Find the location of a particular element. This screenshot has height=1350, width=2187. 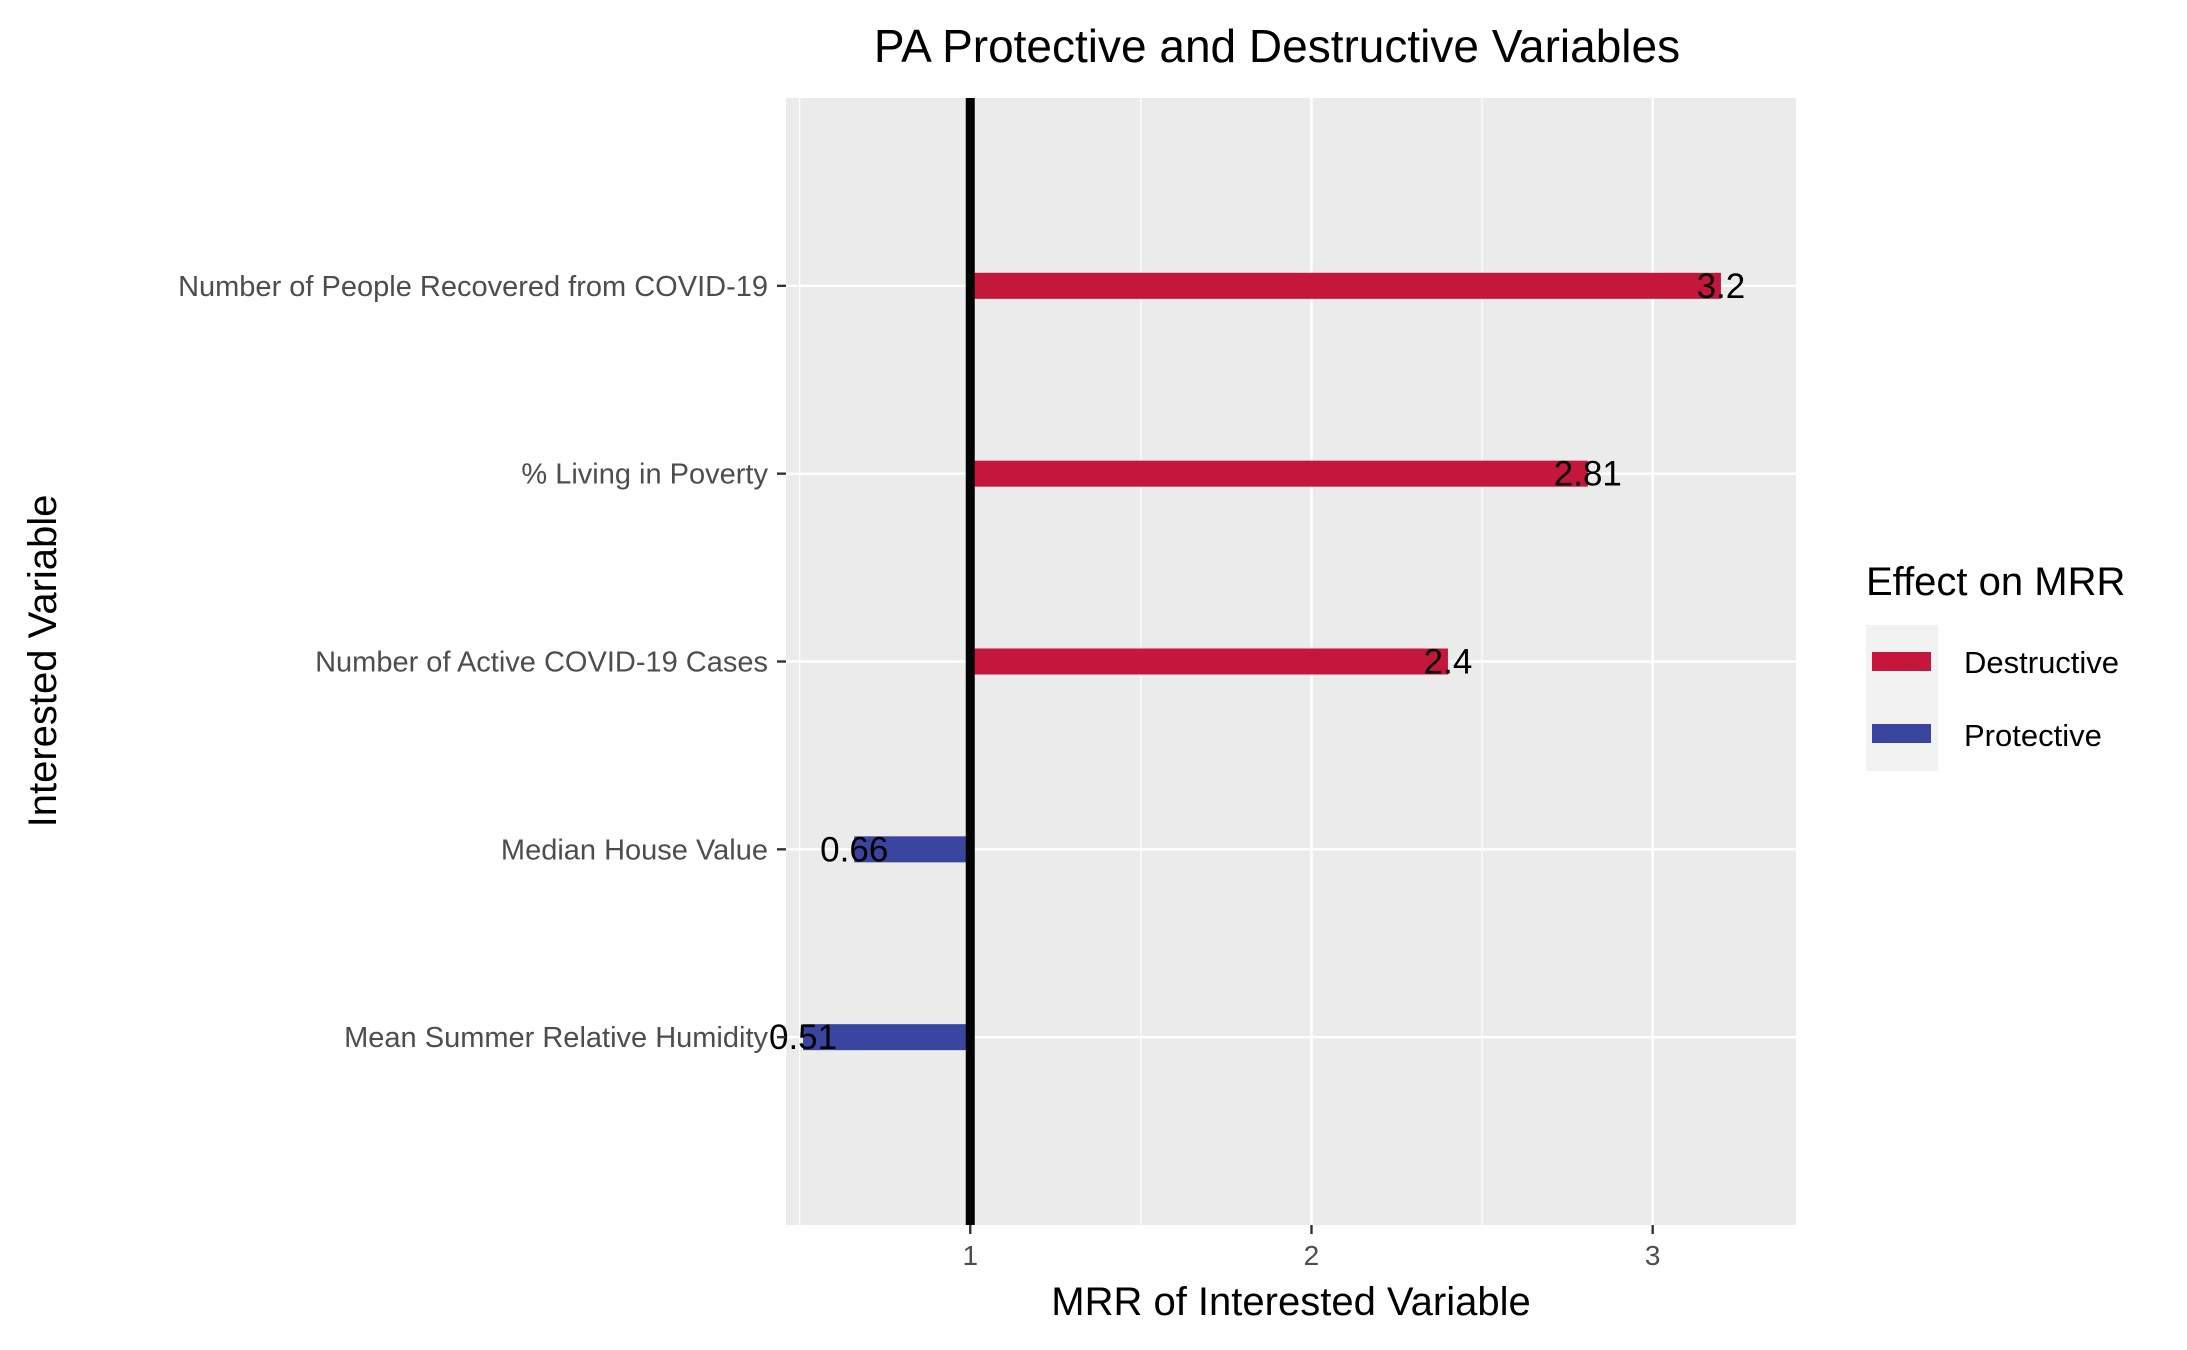

data-label: 3.2 is located at coordinates (1721, 286).